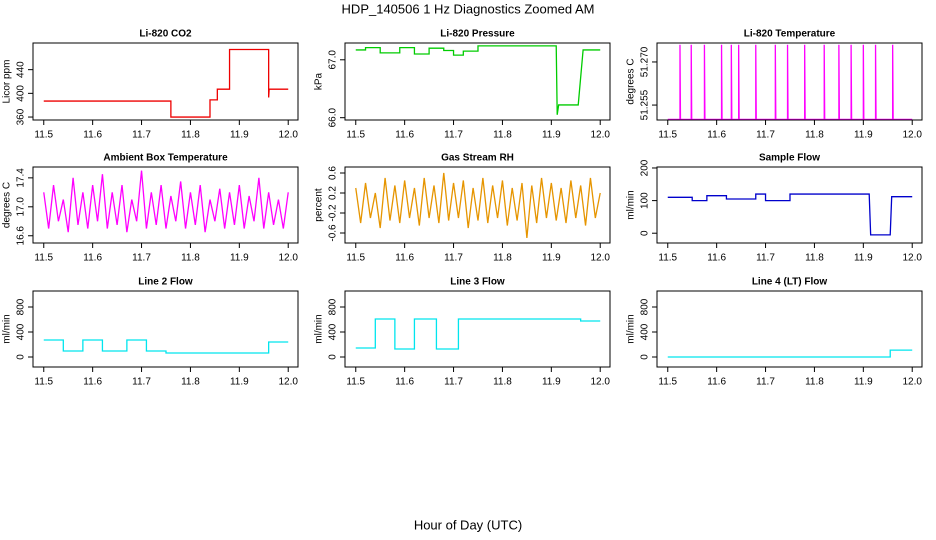 This screenshot has width=936, height=540. What do you see at coordinates (165, 34) in the screenshot?
I see `panel-title: Li-820 CO2` at bounding box center [165, 34].